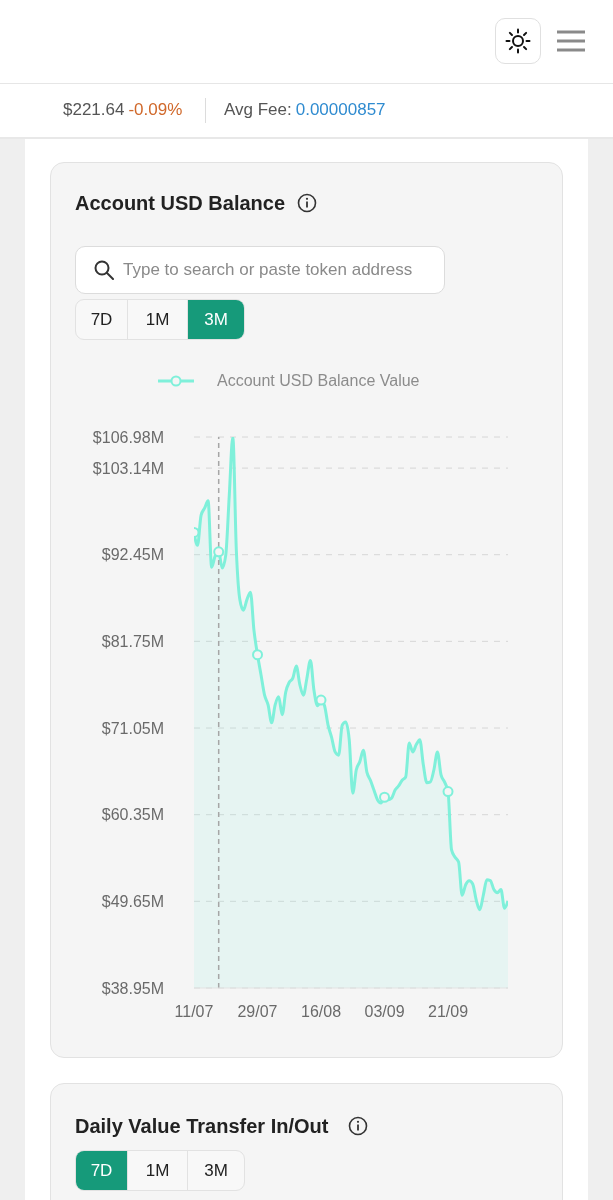 Image resolution: width=613 pixels, height=1200 pixels. Describe the element at coordinates (448, 1012) in the screenshot. I see `x-tick-label: 21/09` at that location.